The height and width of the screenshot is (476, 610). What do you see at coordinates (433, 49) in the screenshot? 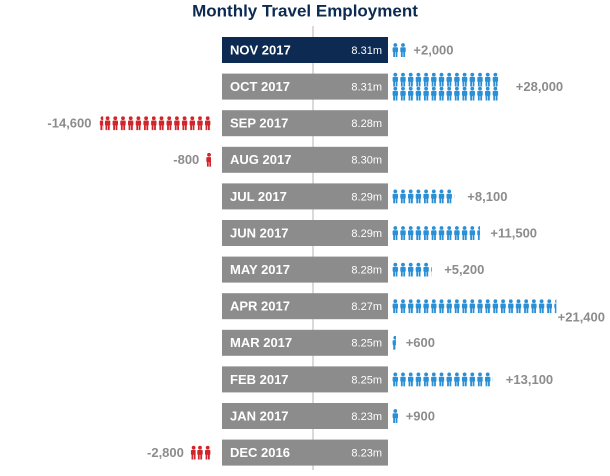
I see `change-label: +2,000` at bounding box center [433, 49].